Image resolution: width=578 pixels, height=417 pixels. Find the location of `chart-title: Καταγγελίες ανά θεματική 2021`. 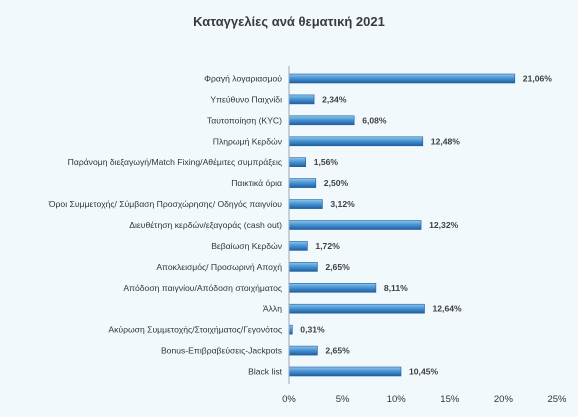

chart-title: Καταγγελίες ανά θεματική 2021 is located at coordinates (289, 21).